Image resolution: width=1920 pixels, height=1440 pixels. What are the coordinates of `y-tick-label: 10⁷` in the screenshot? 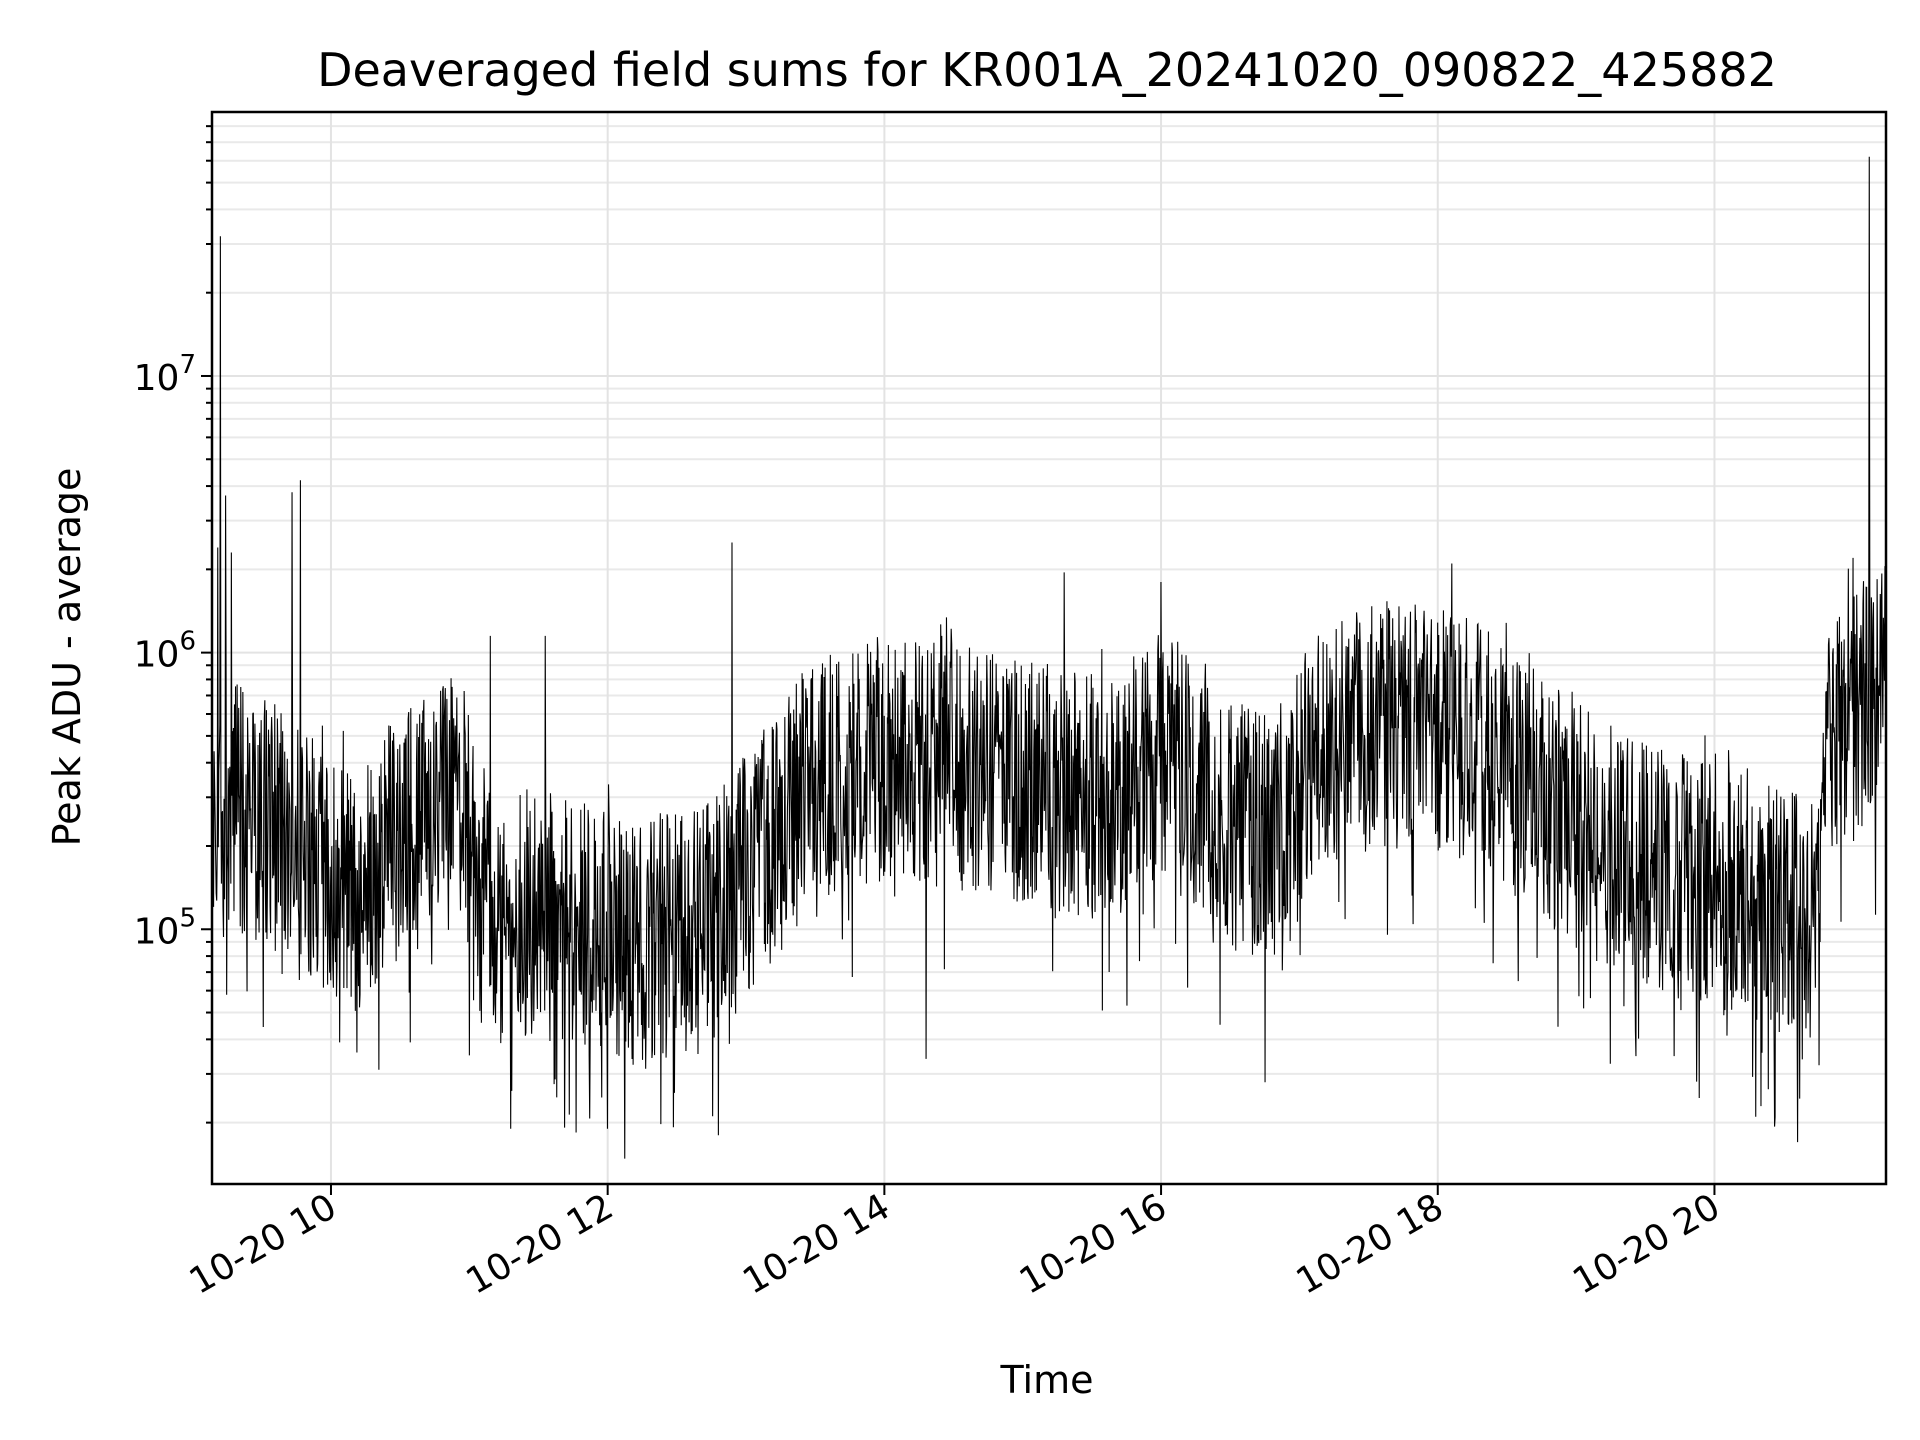 It's located at (165, 374).